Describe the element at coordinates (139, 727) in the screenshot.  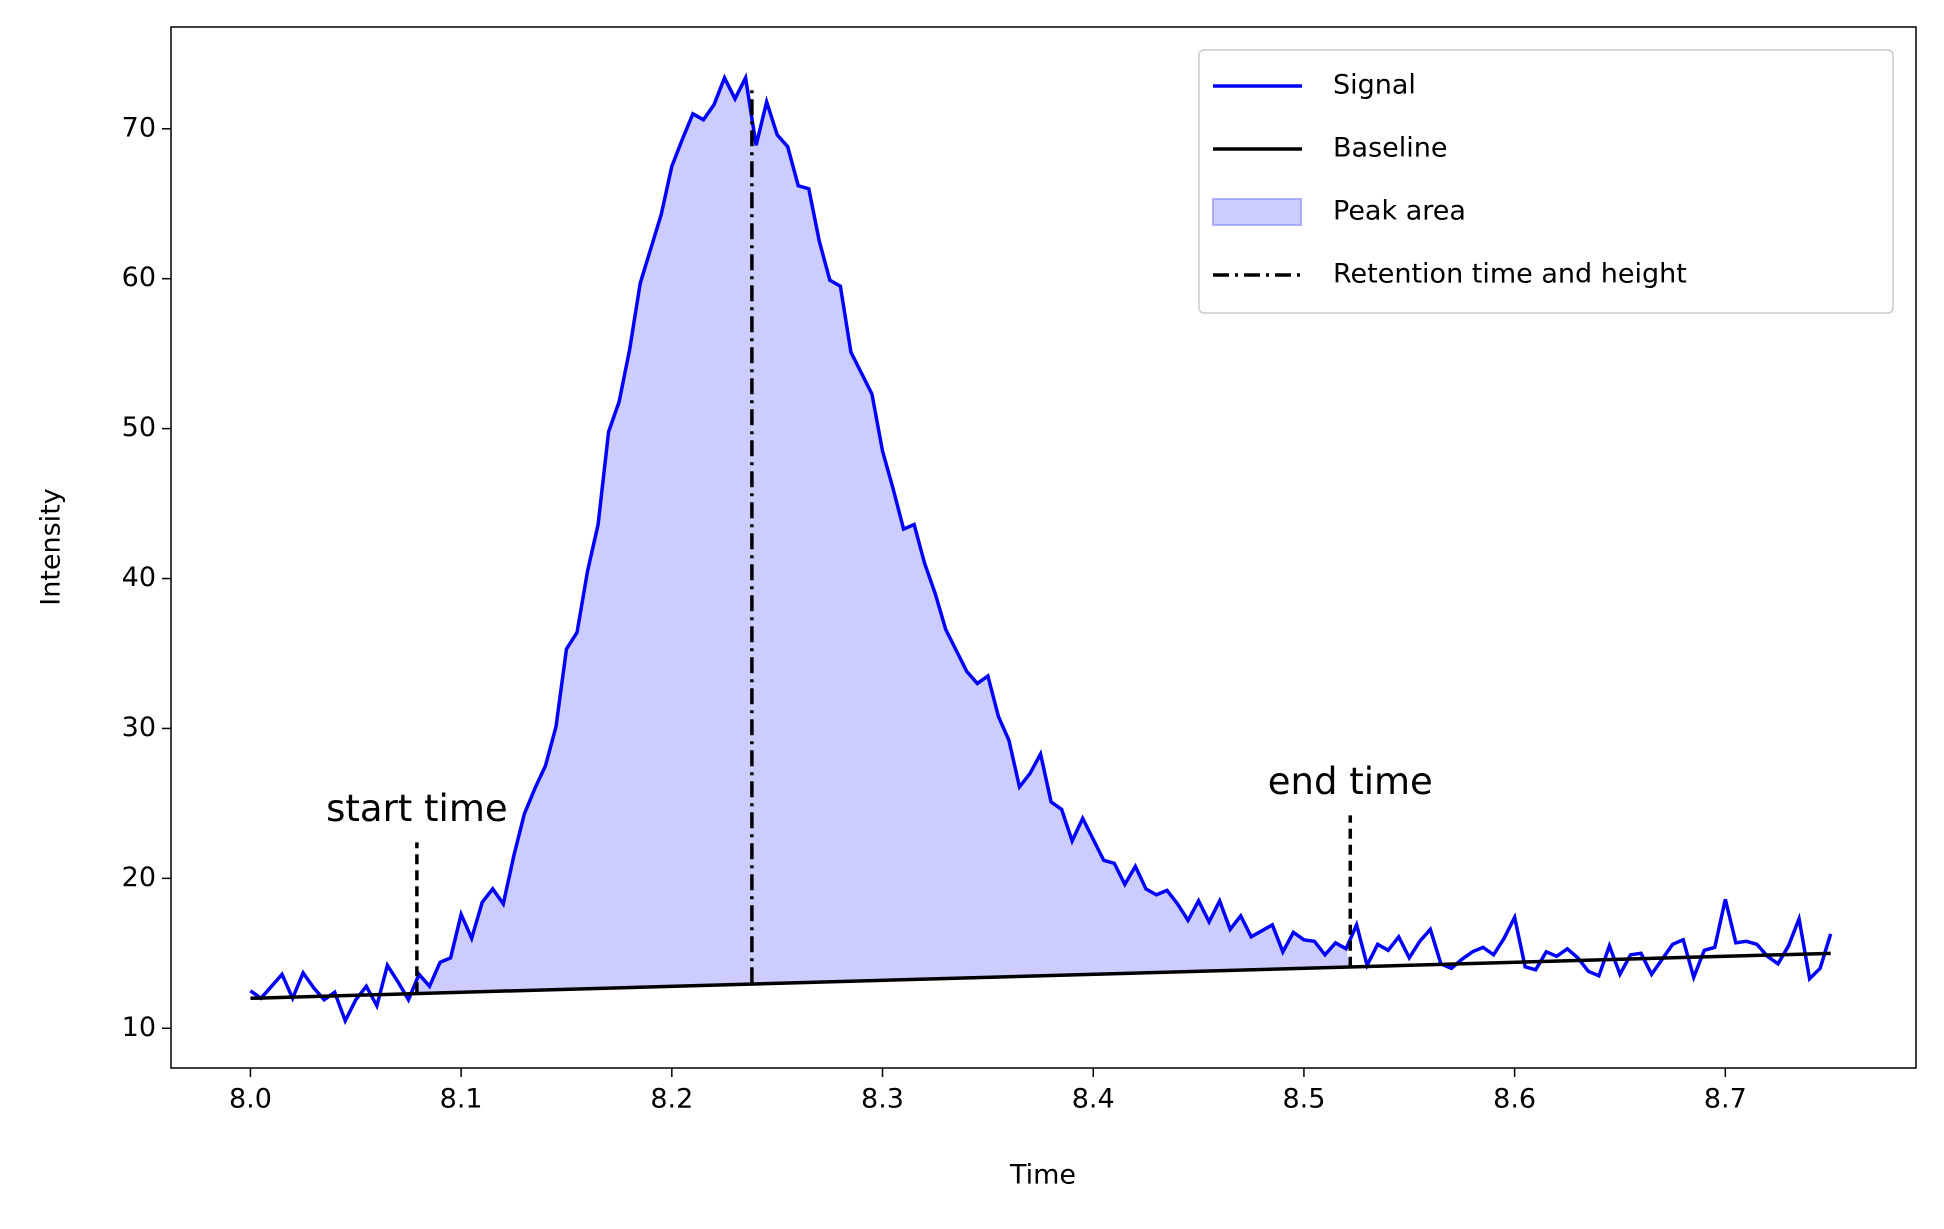
I see `y-tick-label: 30` at that location.